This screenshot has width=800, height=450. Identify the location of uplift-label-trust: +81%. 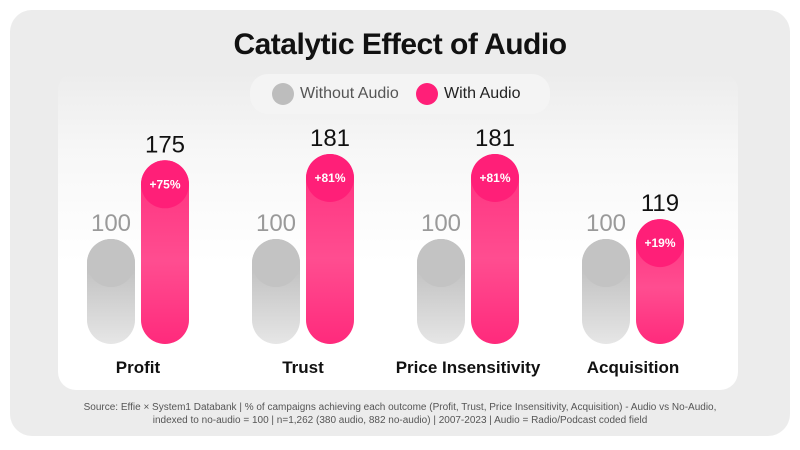
(329, 178).